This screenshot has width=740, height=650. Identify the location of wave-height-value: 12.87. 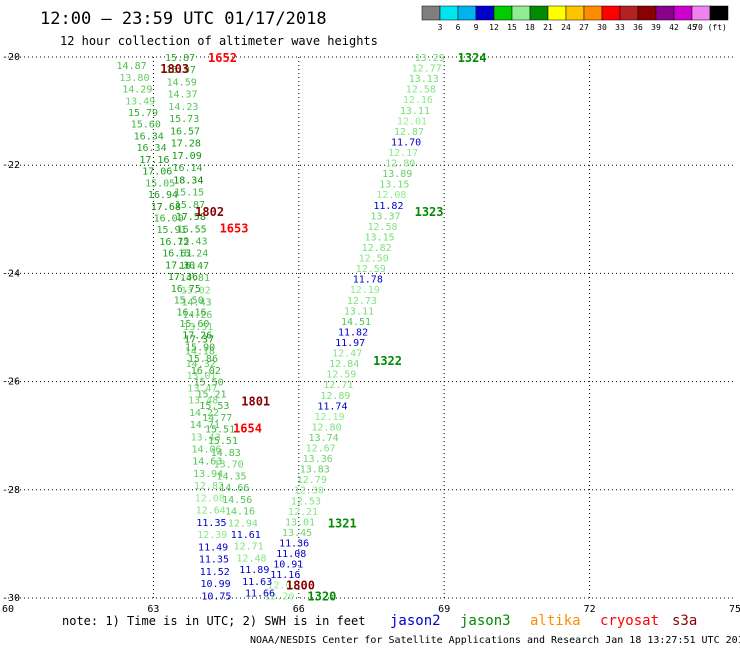
(409, 132).